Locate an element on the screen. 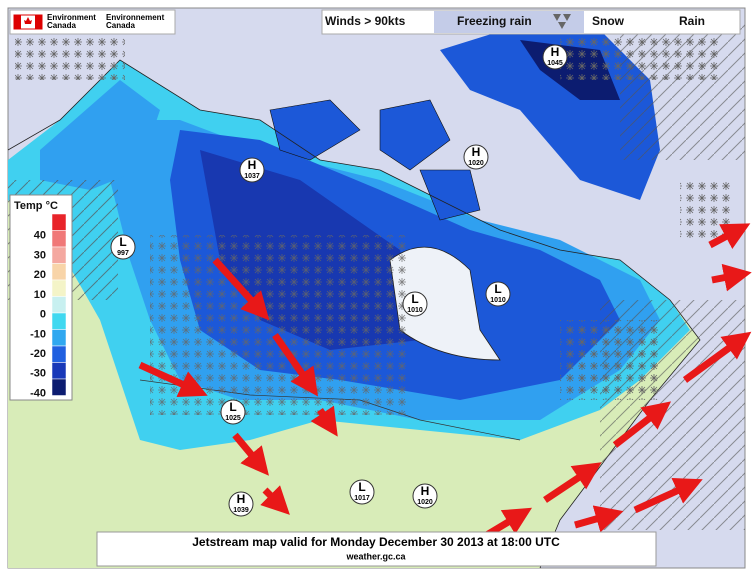 The width and height of the screenshot is (753, 576). pressure-center-value: 997 is located at coordinates (123, 253).